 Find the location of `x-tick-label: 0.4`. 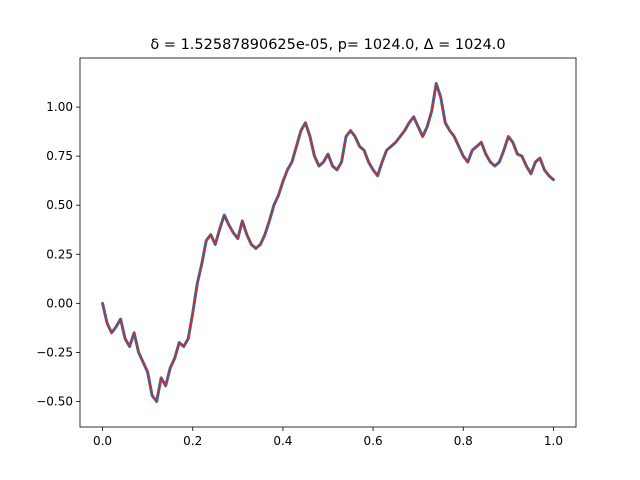

x-tick-label: 0.4 is located at coordinates (282, 441).